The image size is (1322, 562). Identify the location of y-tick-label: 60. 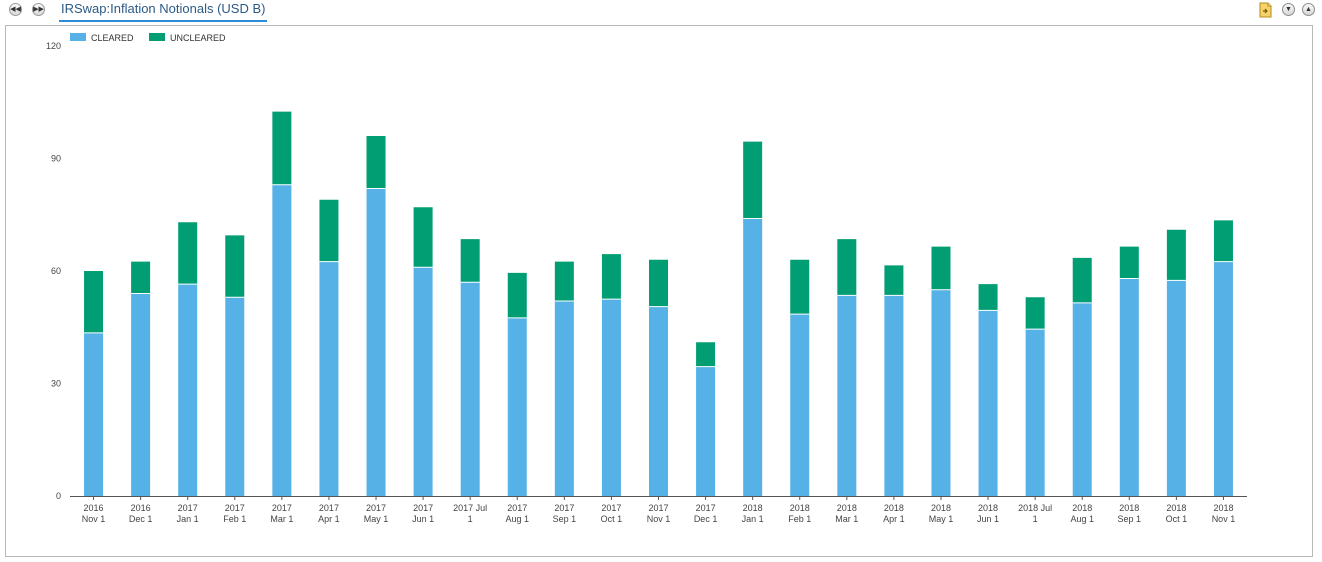
(56, 271).